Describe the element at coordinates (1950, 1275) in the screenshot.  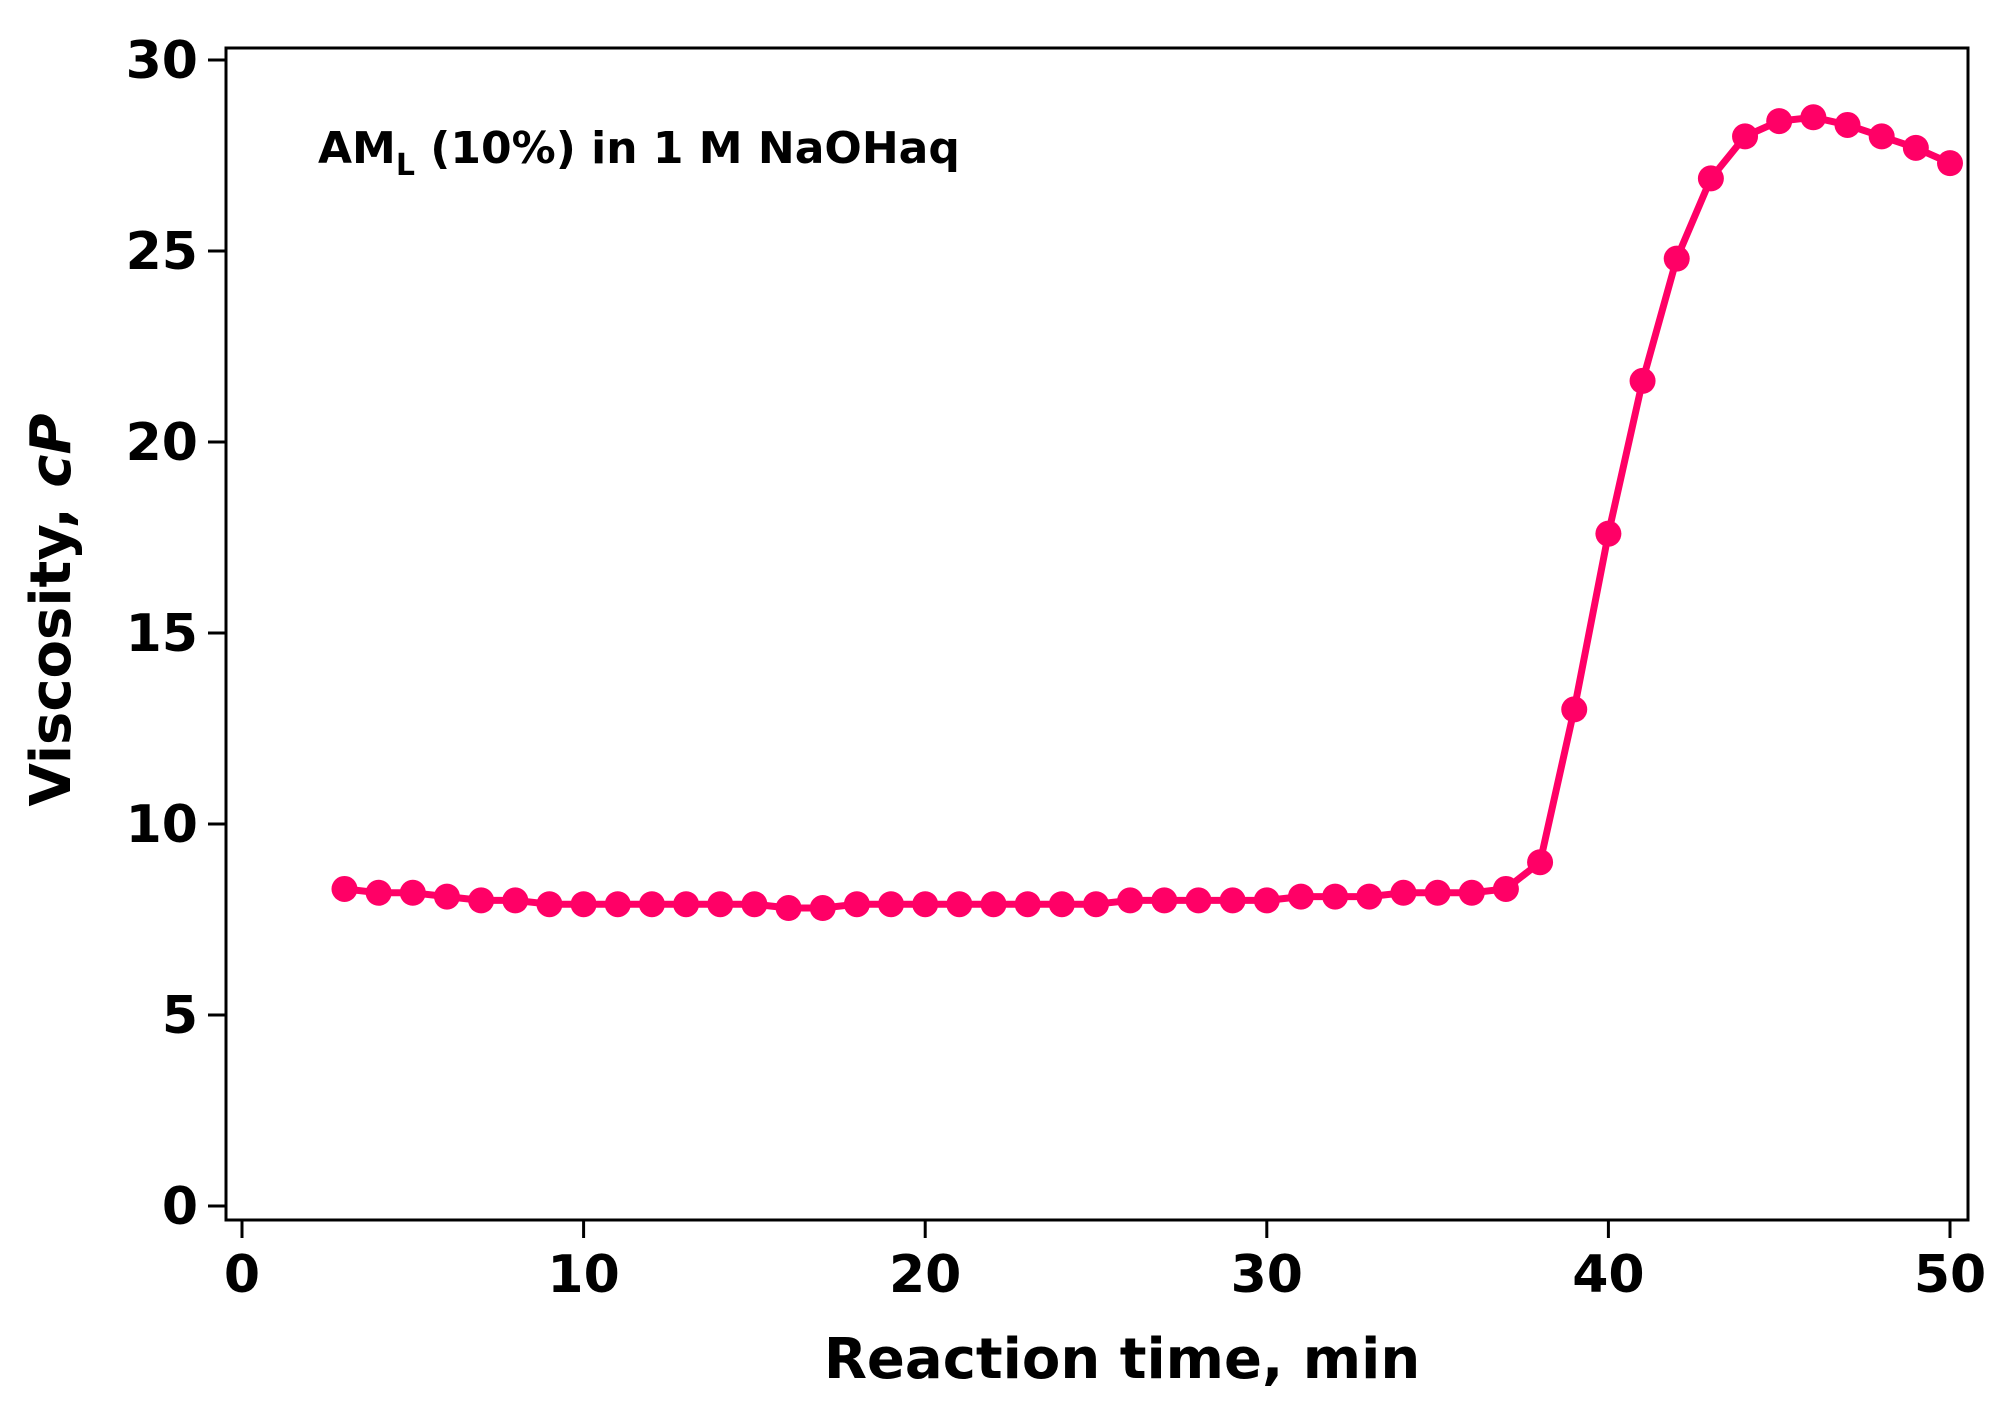
I see `x-tick-label: 50` at that location.